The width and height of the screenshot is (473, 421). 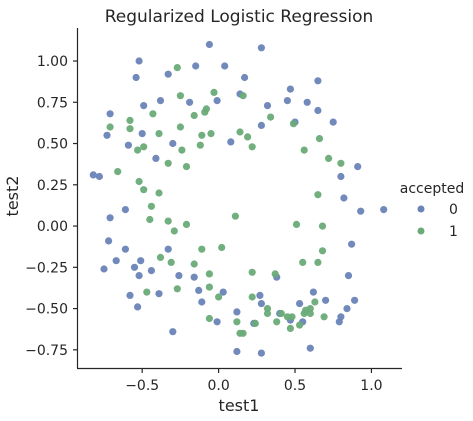 I want to click on y-tick-label: −0.75, so click(x=46, y=351).